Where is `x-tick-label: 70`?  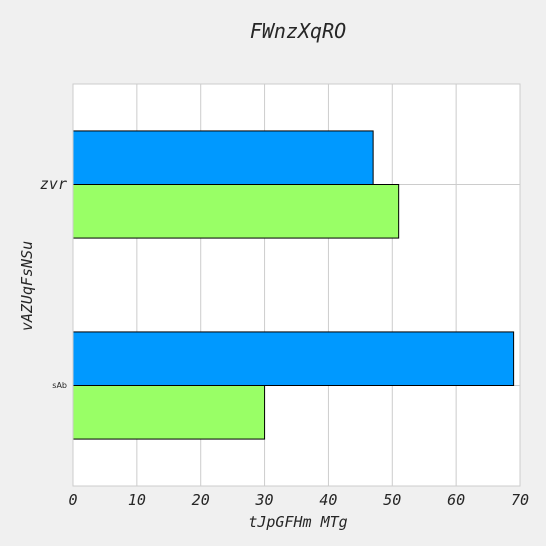 x-tick-label: 70 is located at coordinates (520, 500).